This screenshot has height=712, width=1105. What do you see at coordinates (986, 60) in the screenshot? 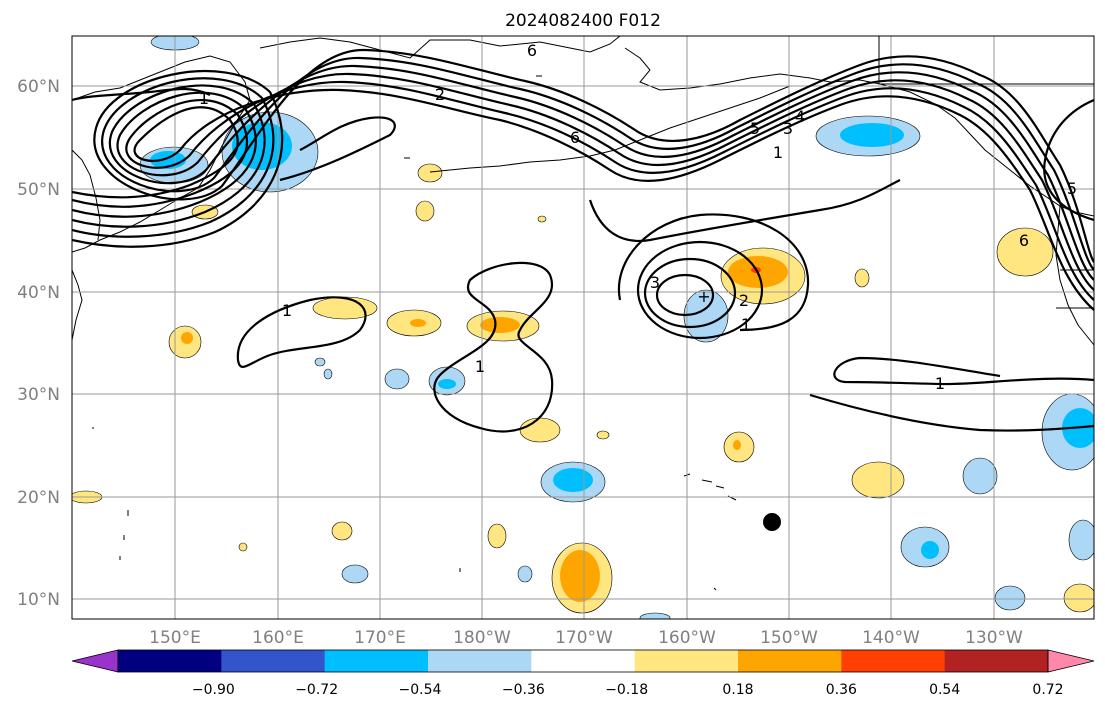
I see `border-alaska-canada` at bounding box center [986, 60].